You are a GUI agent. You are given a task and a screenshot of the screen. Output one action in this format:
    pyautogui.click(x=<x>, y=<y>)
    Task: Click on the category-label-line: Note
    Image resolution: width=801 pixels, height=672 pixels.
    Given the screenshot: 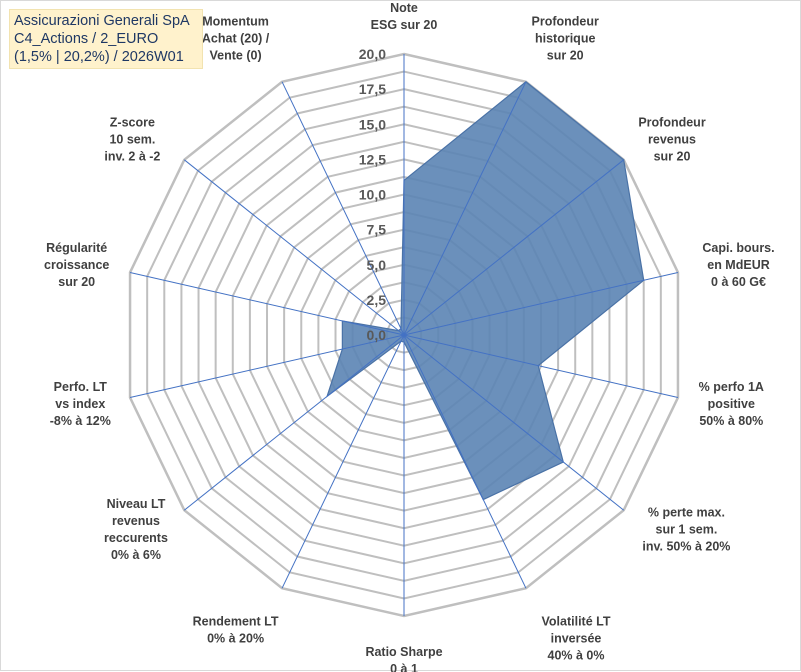 What is the action you would take?
    pyautogui.click(x=404, y=8)
    